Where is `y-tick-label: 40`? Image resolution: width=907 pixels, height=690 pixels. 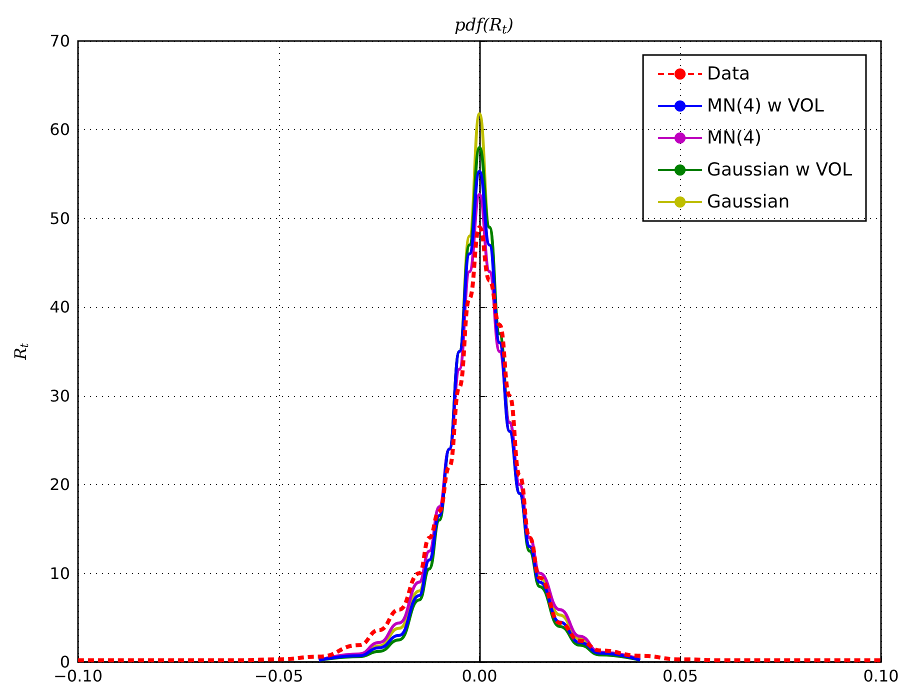
y-tick-label: 40 is located at coordinates (60, 307).